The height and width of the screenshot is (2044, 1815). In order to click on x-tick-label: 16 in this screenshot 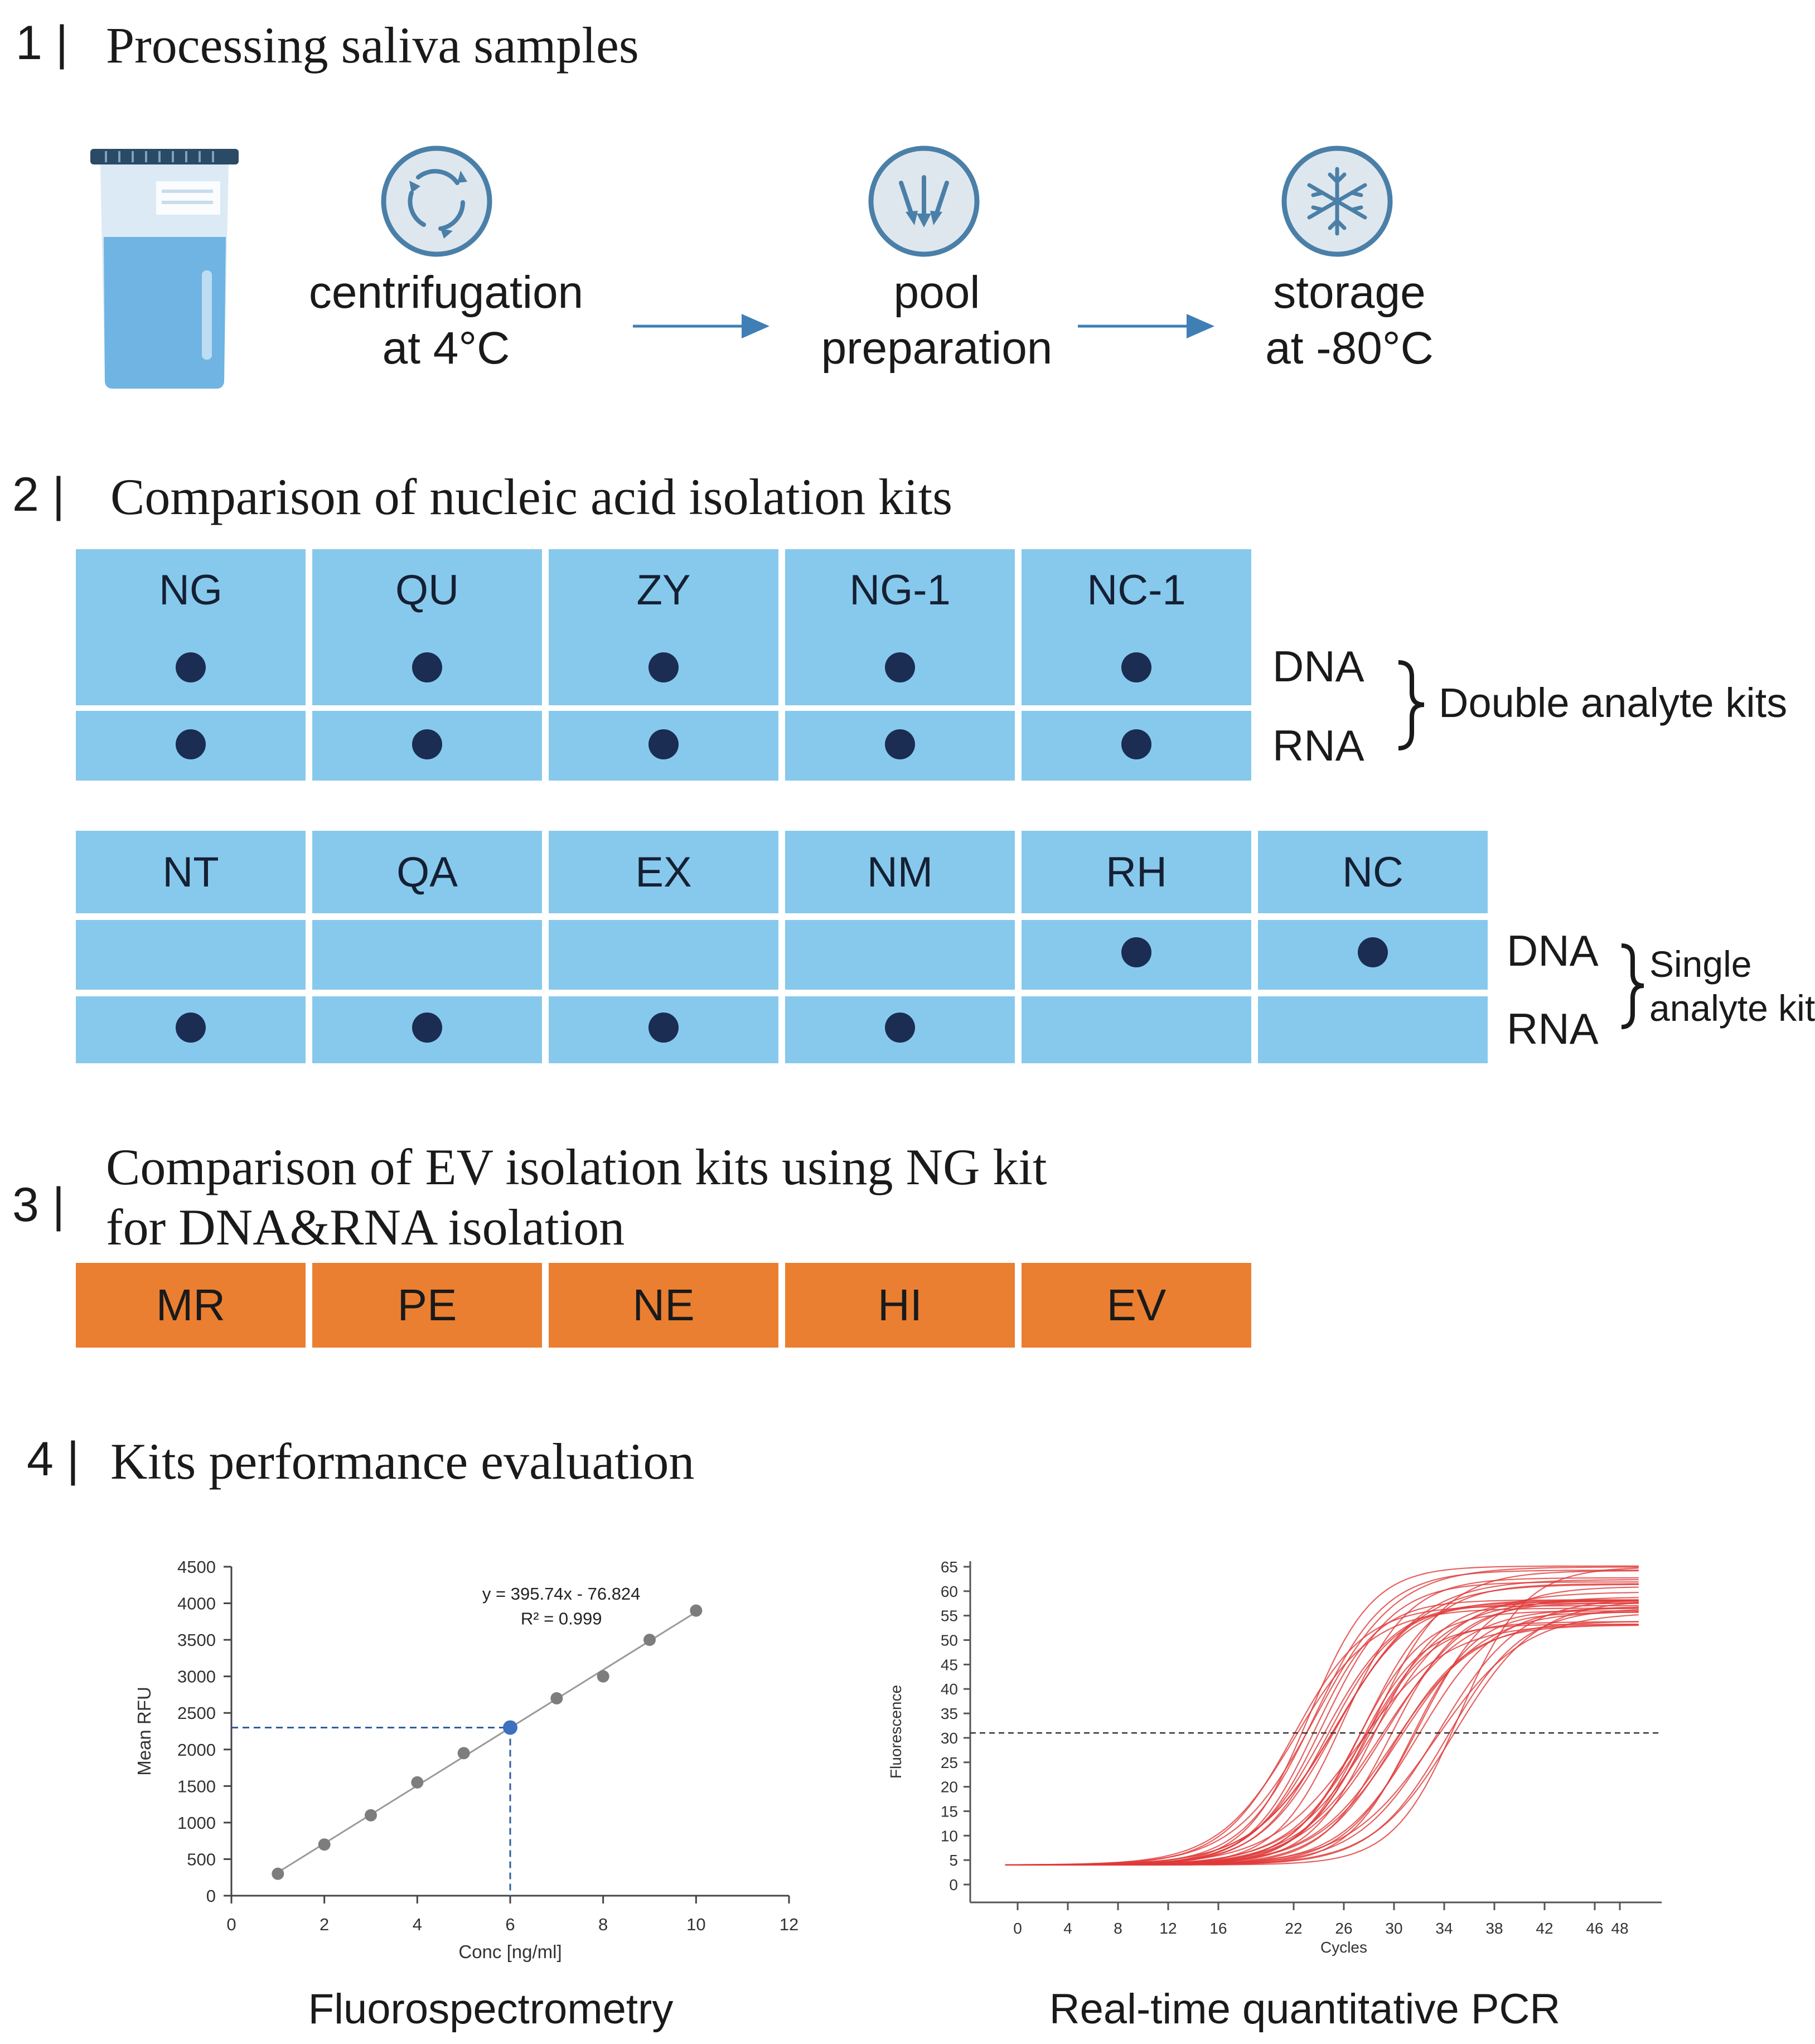, I will do `click(1218, 1928)`.